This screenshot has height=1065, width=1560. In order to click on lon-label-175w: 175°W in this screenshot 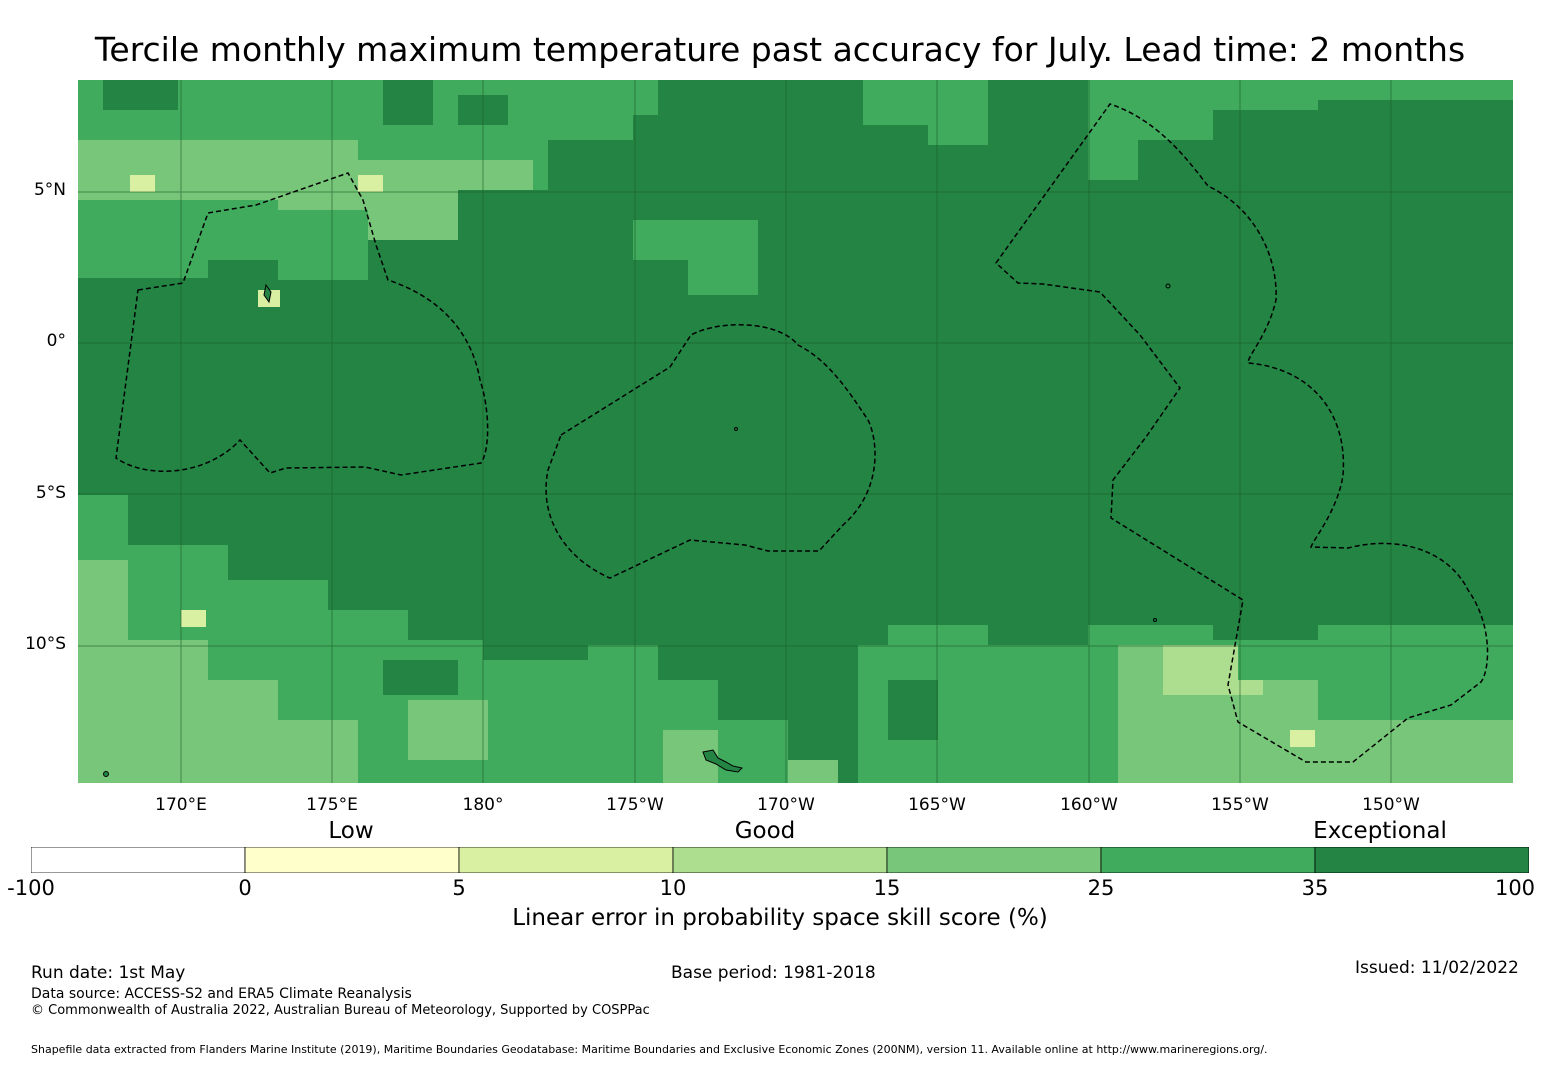, I will do `click(635, 805)`.